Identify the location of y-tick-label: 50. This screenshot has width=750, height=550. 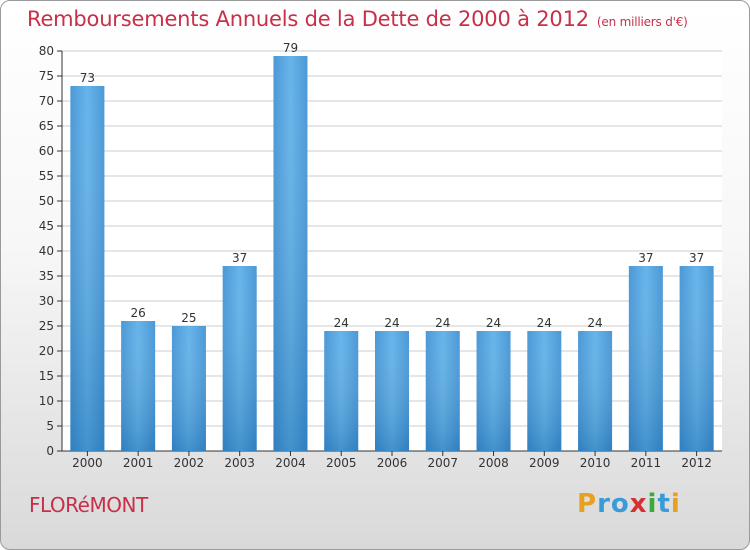
(46, 201).